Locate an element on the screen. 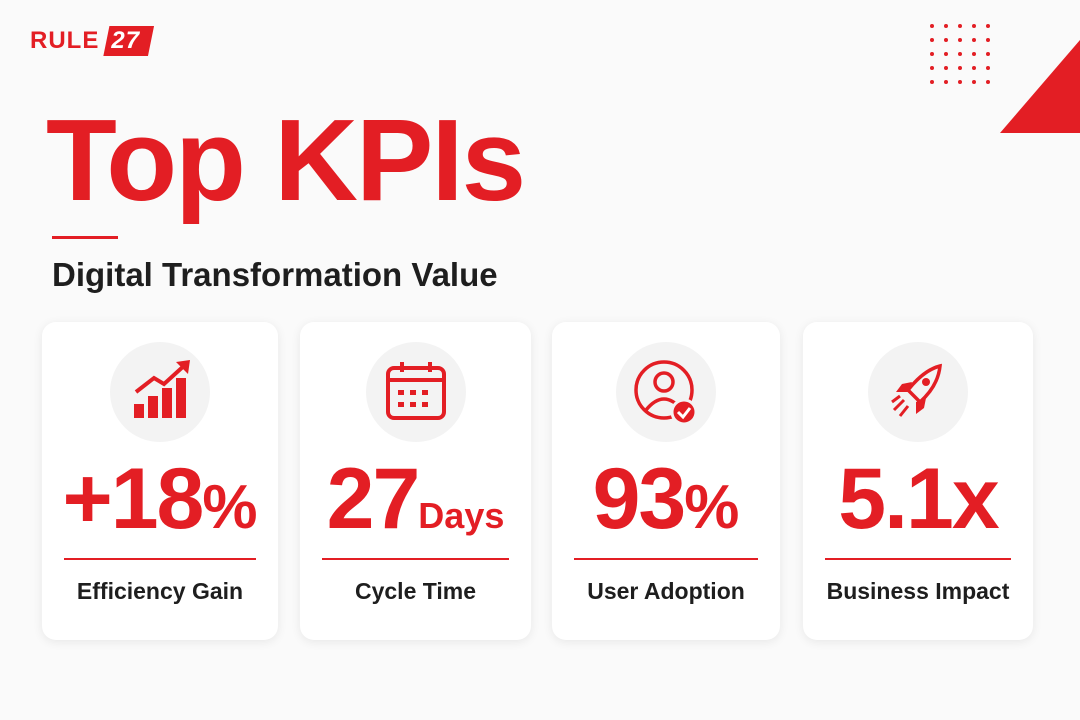 Image resolution: width=1080 pixels, height=720 pixels. value: 5.1x is located at coordinates (918, 499).